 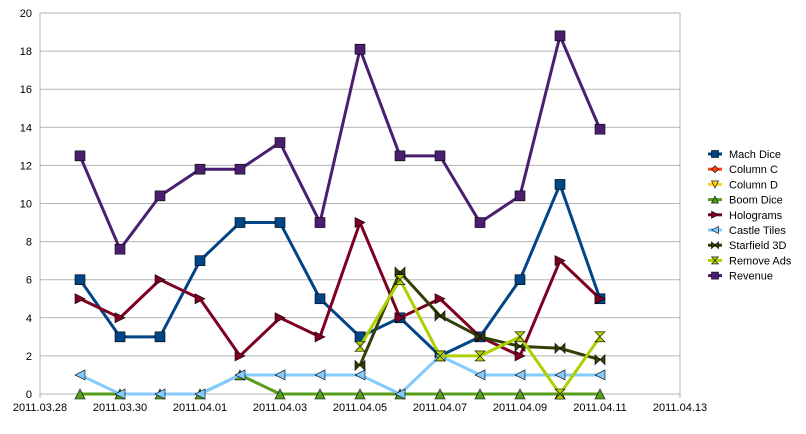 What do you see at coordinates (757, 231) in the screenshot?
I see `legend-label: Castle Tiles` at bounding box center [757, 231].